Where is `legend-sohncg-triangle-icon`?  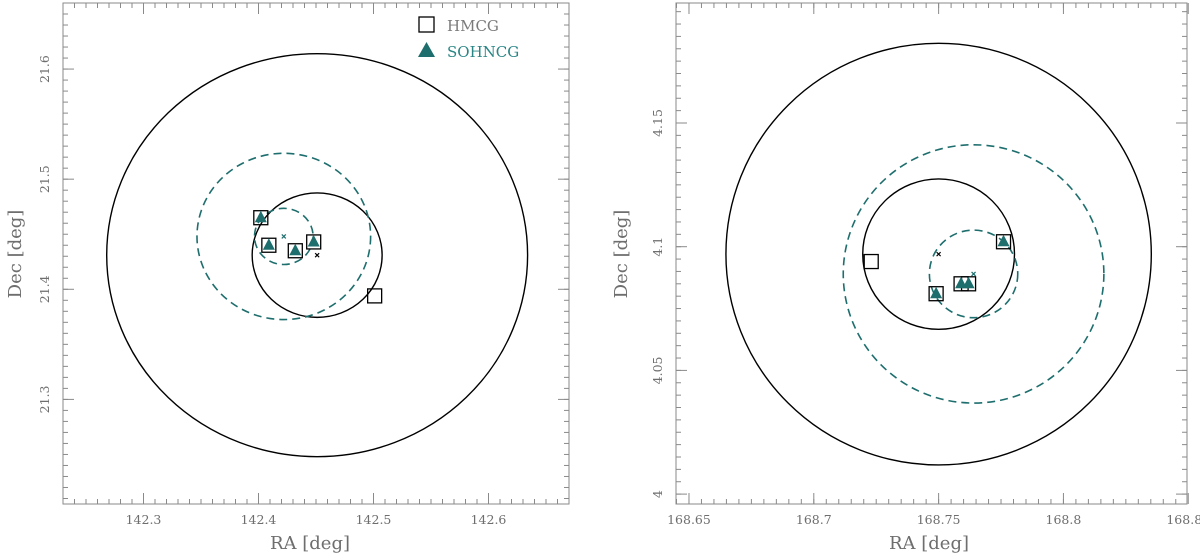
legend-sohncg-triangle-icon is located at coordinates (426, 49).